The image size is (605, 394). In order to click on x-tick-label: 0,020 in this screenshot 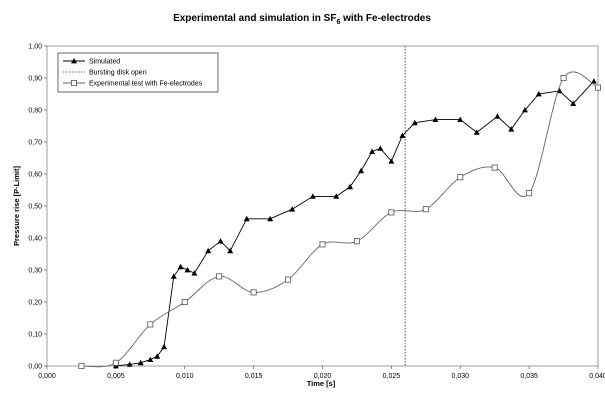, I will do `click(323, 376)`.